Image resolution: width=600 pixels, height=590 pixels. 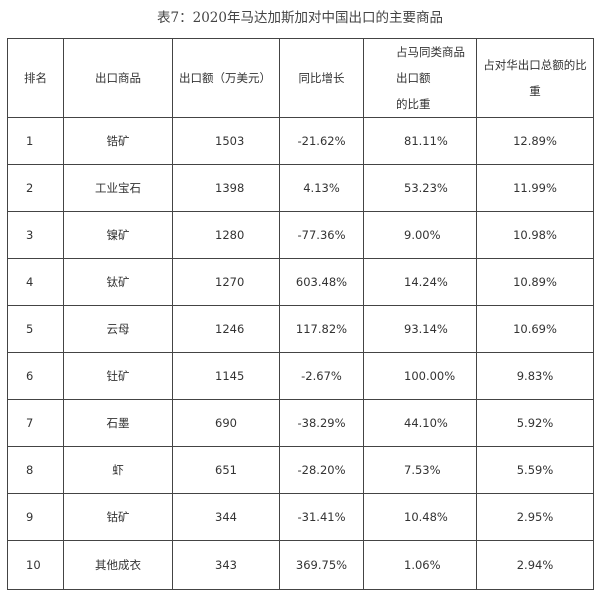 I want to click on cell-product: 钛矿, so click(x=118, y=282).